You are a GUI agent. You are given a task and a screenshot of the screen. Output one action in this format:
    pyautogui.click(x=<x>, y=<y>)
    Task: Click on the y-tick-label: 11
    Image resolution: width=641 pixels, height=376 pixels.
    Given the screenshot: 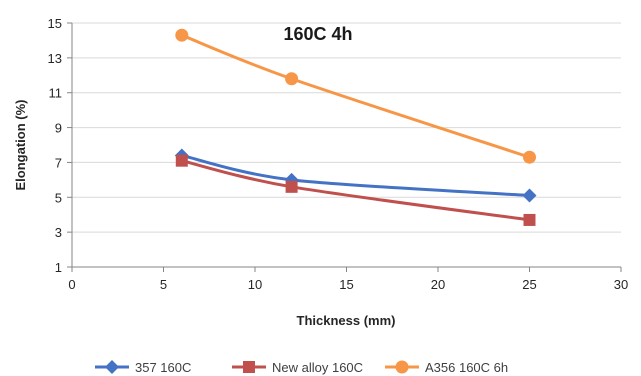 What is the action you would take?
    pyautogui.click(x=56, y=93)
    